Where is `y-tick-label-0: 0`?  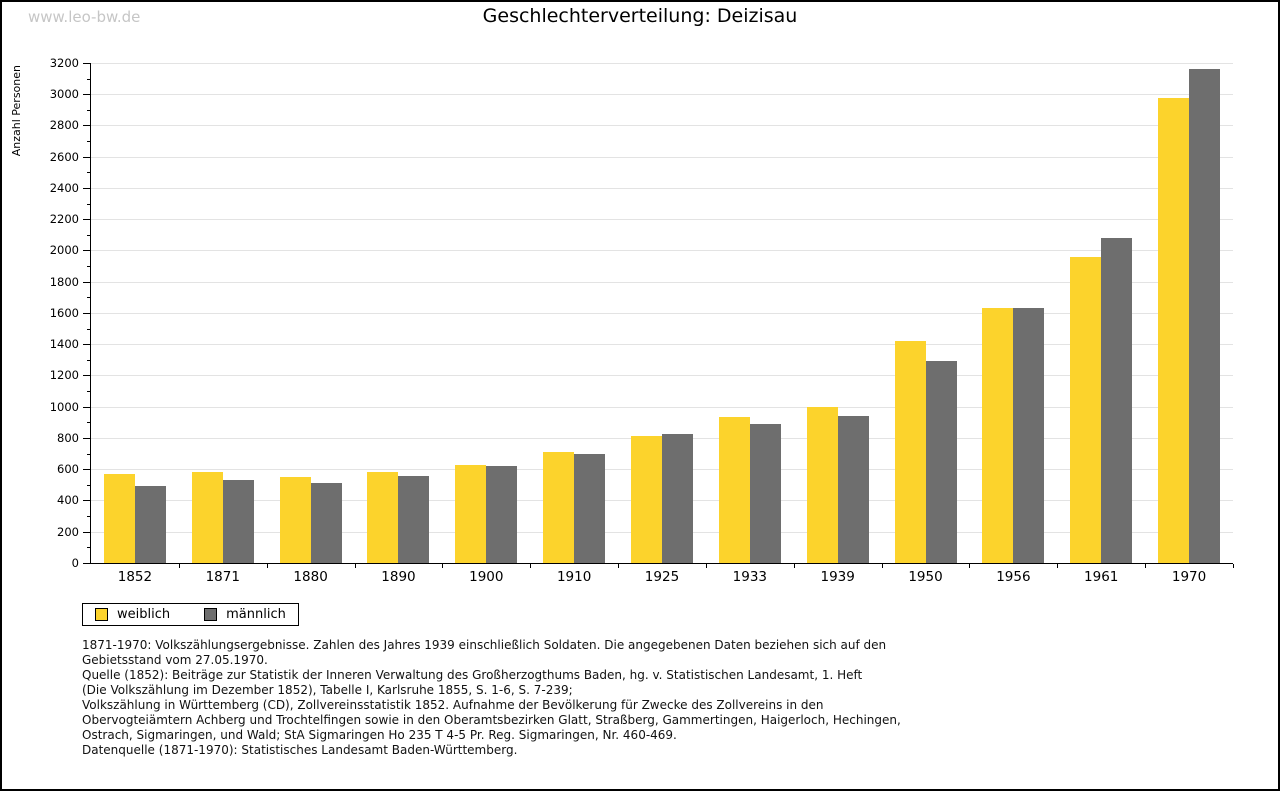
y-tick-label-0: 0 is located at coordinates (75, 563).